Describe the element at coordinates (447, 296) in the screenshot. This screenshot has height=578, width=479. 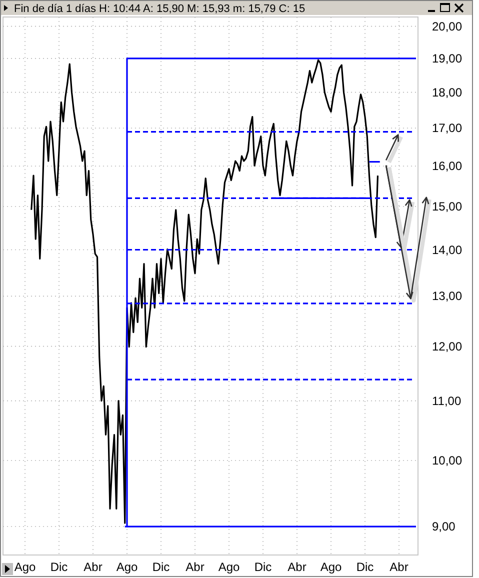
I see `y-tick-label: 13,00` at that location.